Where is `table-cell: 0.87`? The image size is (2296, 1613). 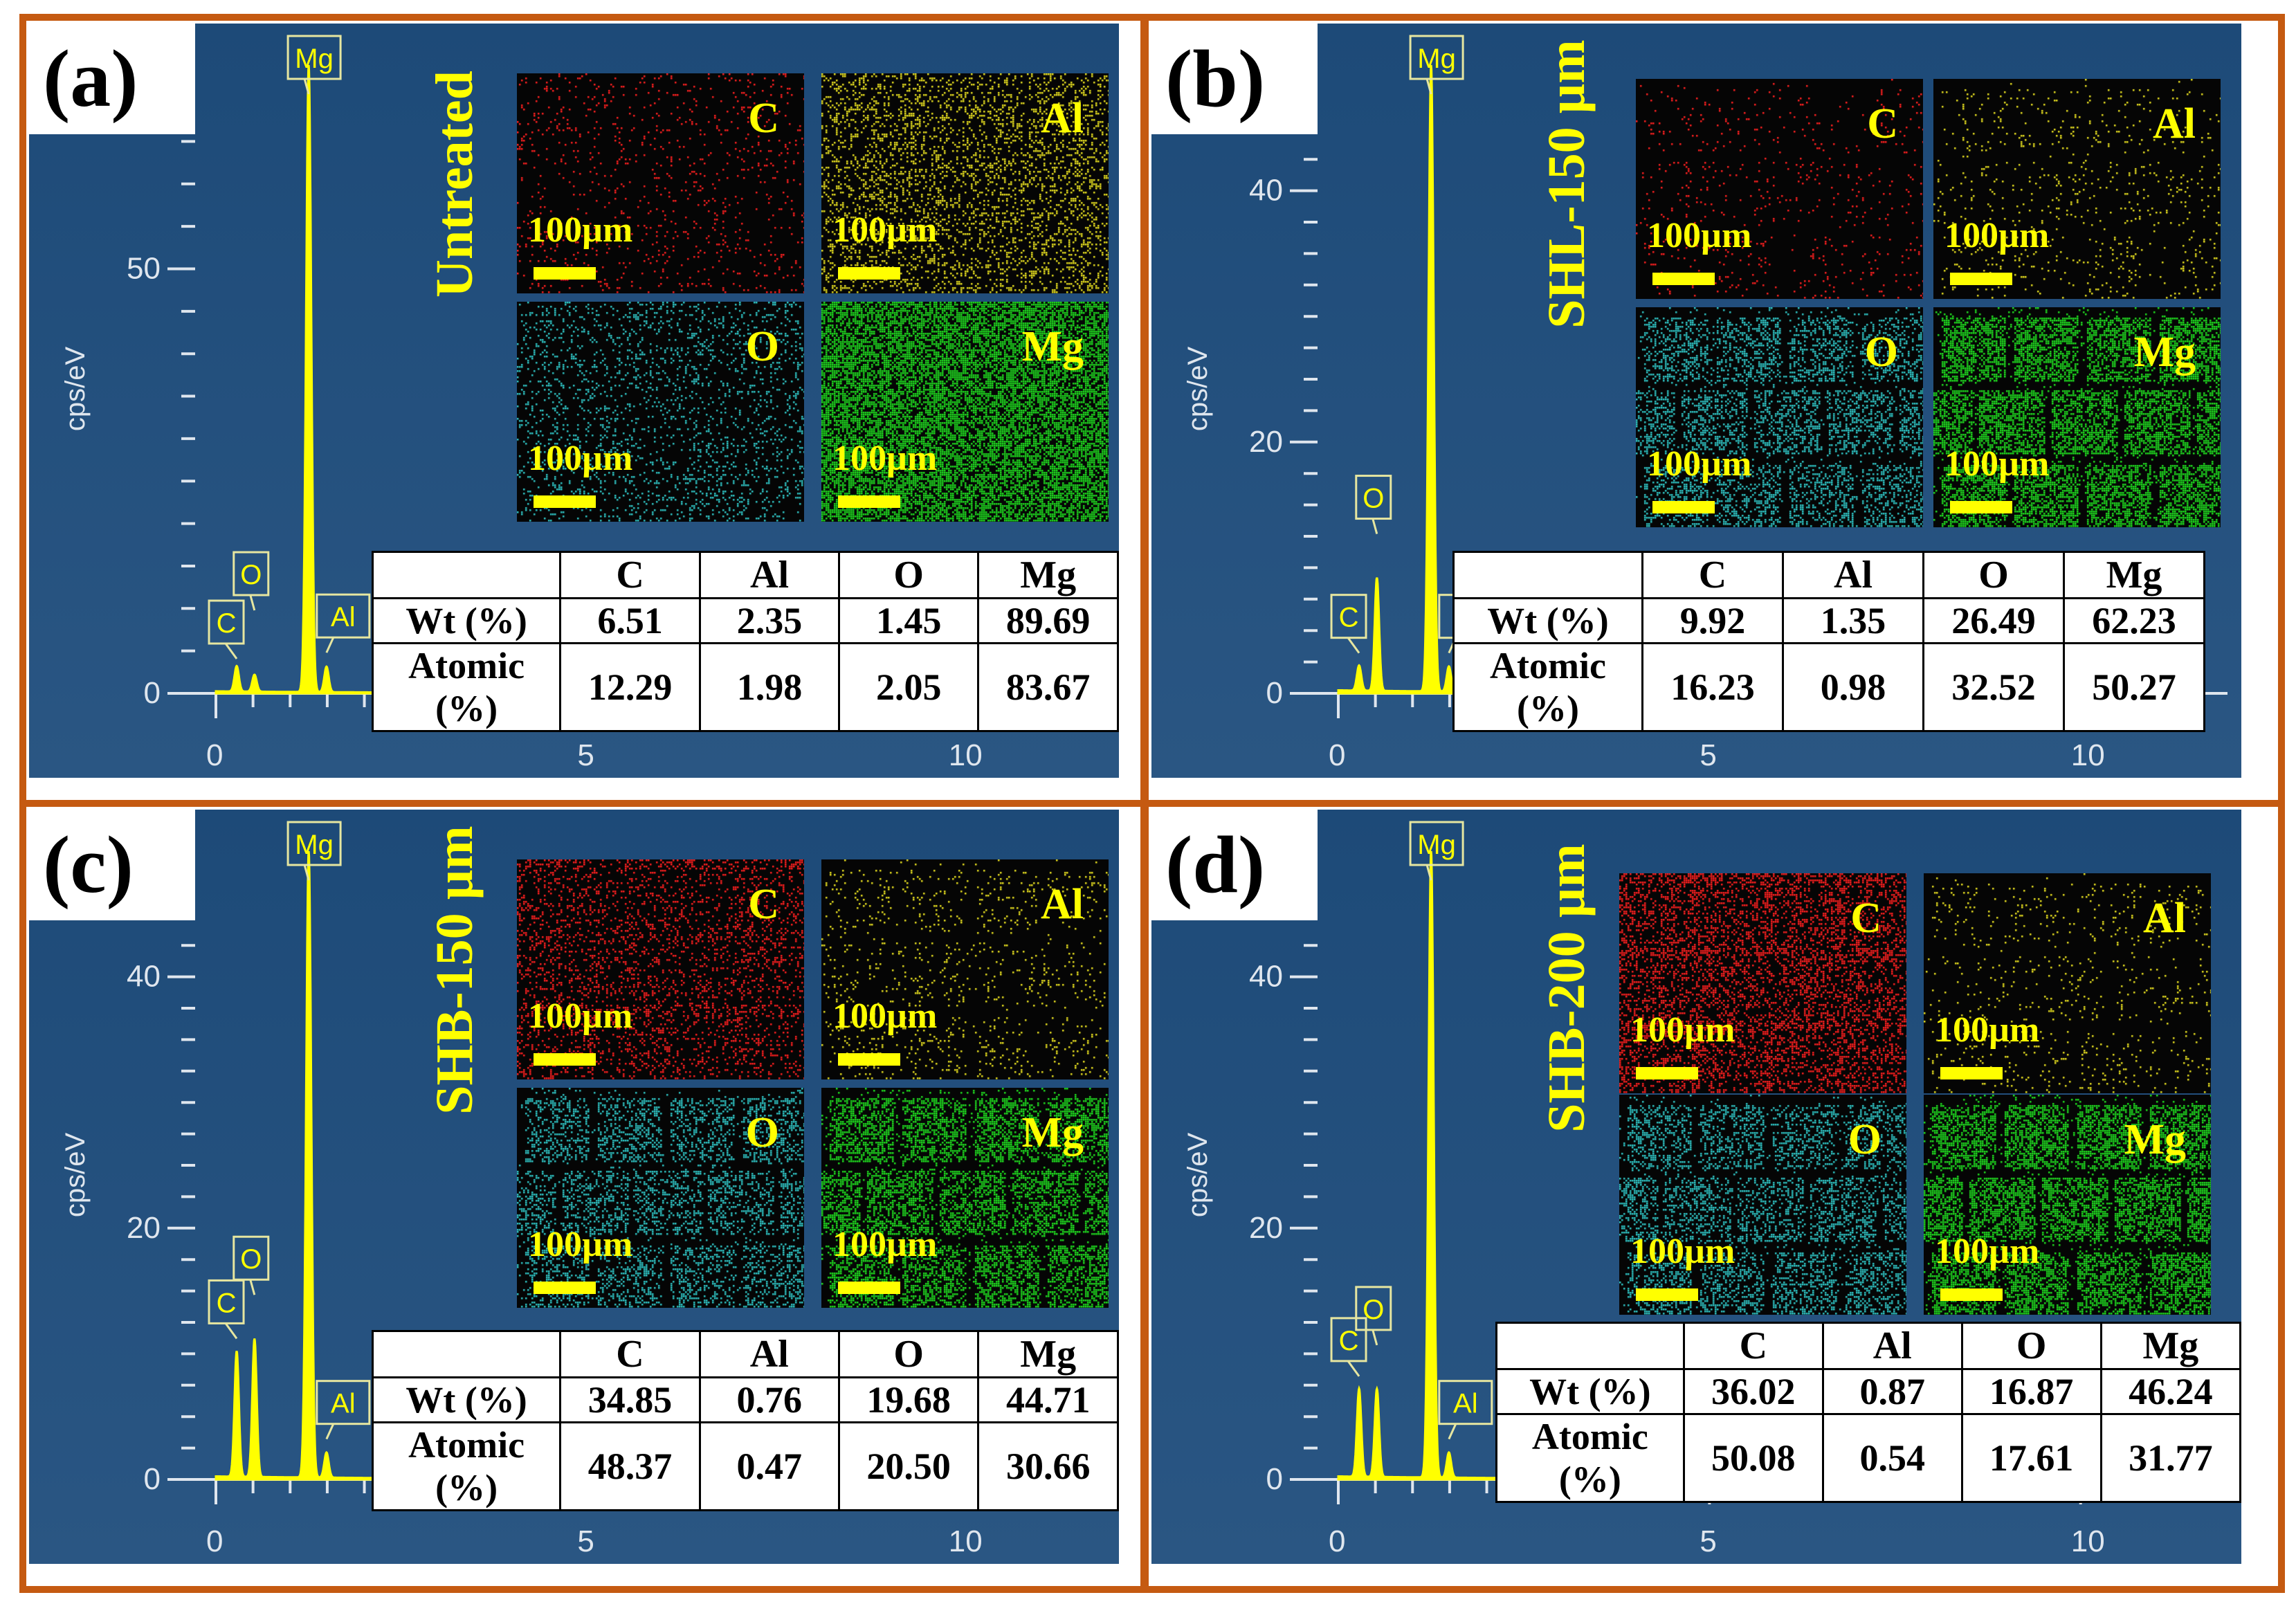 table-cell: 0.87 is located at coordinates (1892, 1391).